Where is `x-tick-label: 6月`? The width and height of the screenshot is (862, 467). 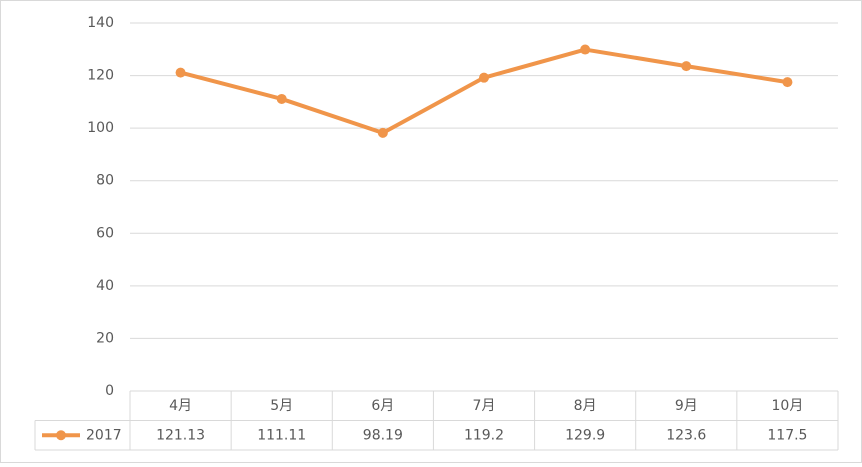 x-tick-label: 6月 is located at coordinates (382, 406).